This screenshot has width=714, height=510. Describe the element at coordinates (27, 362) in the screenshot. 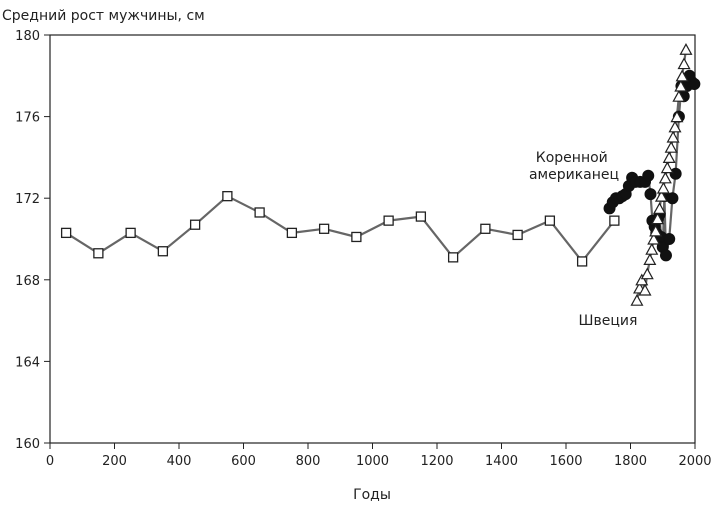

I see `y-tick-label: 164` at that location.